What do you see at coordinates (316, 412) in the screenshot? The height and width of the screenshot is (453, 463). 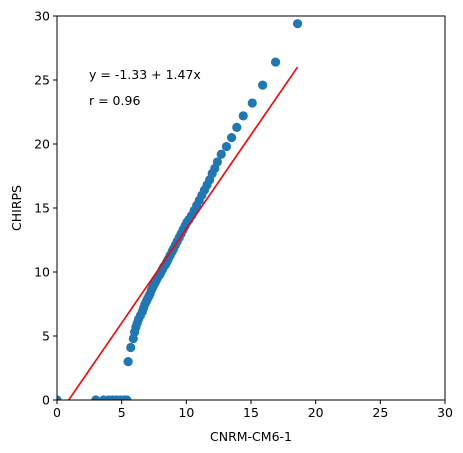 I see `x-tick-label: 20` at bounding box center [316, 412].